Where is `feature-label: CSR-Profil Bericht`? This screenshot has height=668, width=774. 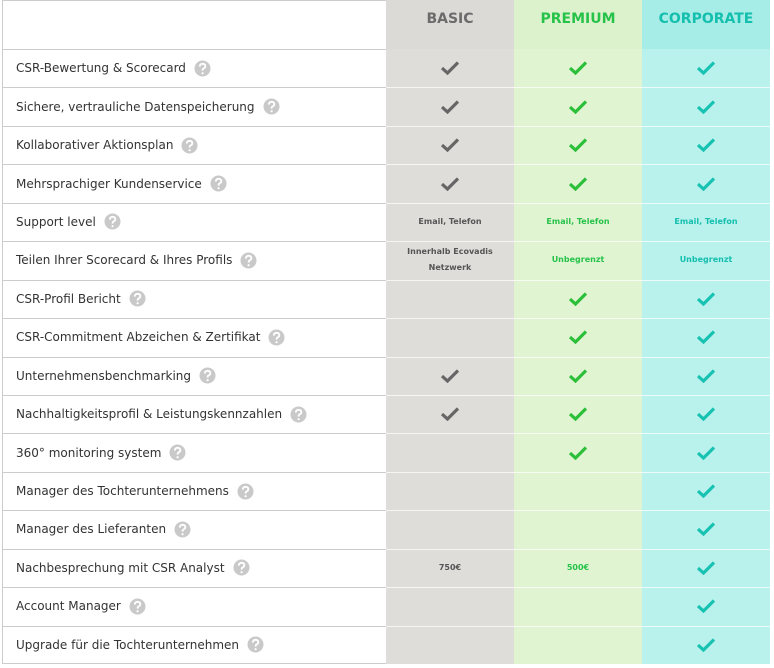 feature-label: CSR-Profil Bericht is located at coordinates (68, 298).